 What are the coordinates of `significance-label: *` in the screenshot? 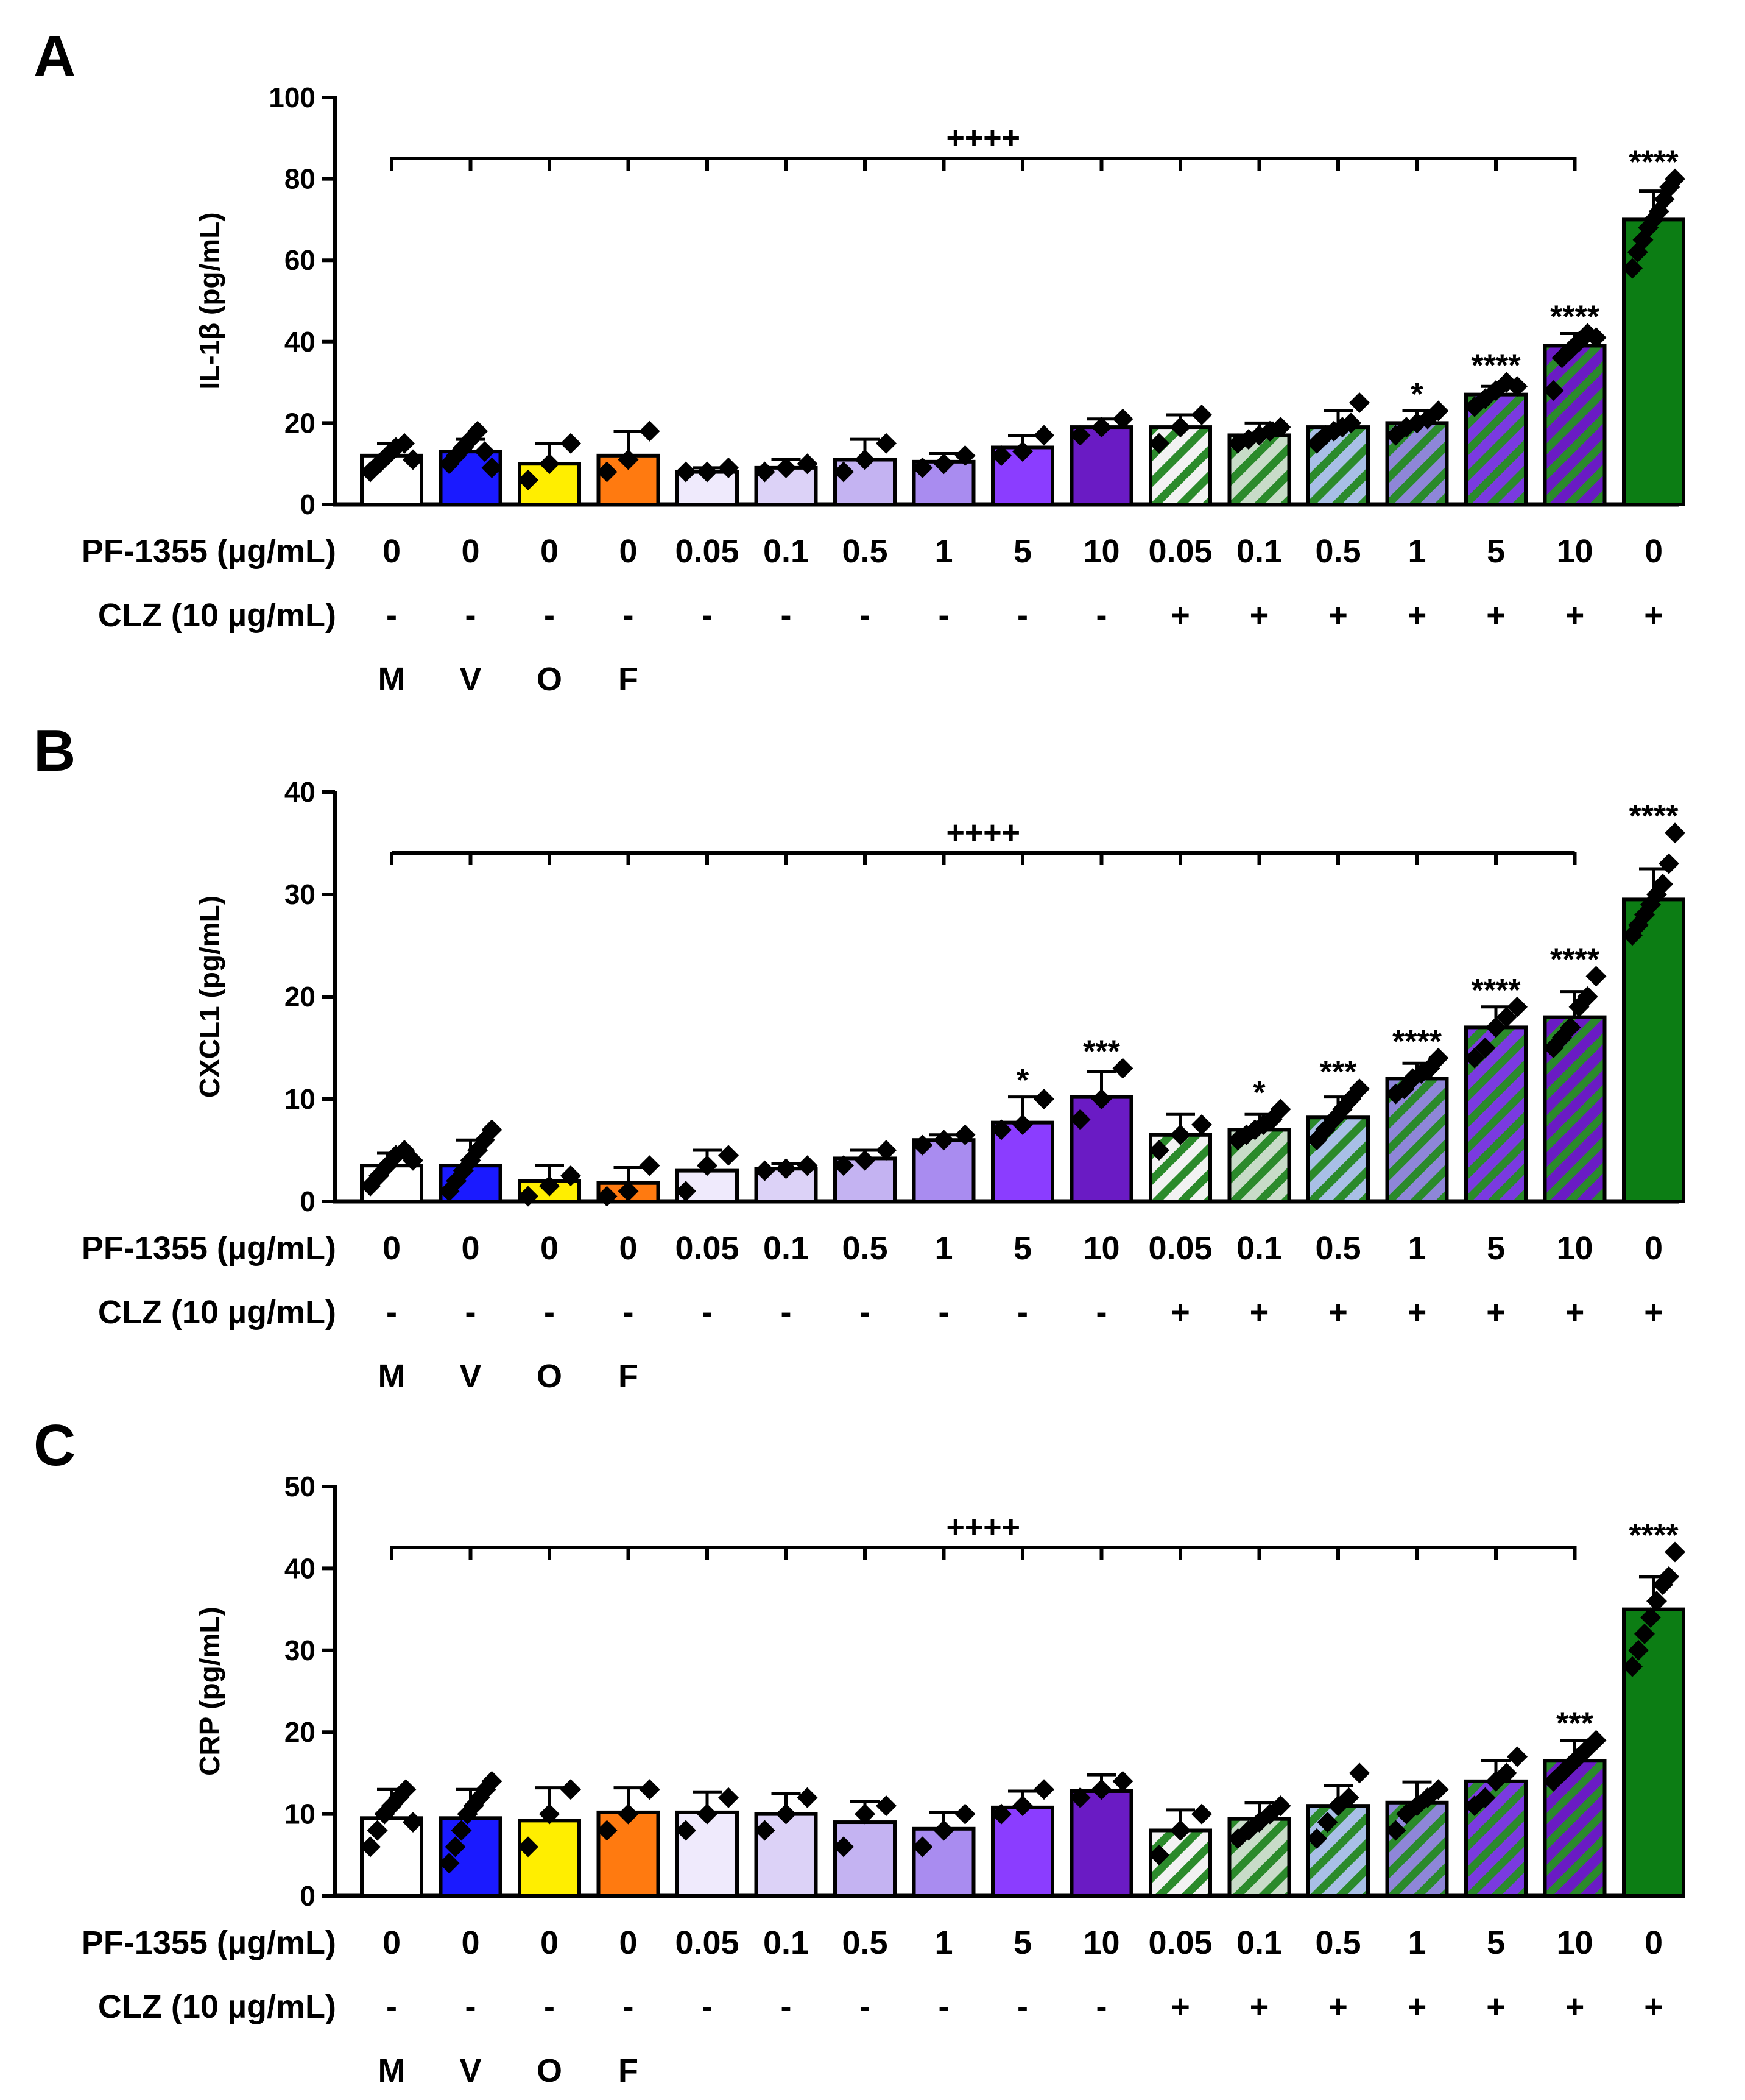 It's located at (1259, 1093).